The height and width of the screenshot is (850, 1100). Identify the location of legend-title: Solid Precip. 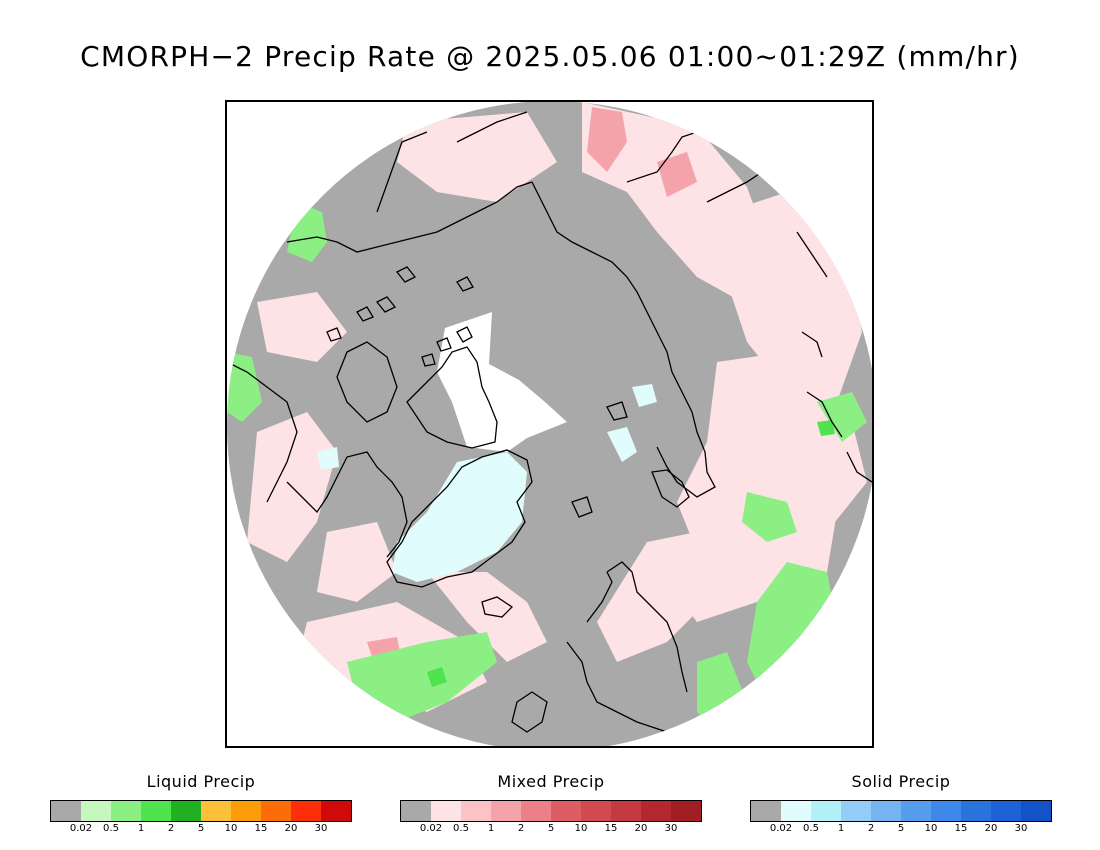
(901, 781).